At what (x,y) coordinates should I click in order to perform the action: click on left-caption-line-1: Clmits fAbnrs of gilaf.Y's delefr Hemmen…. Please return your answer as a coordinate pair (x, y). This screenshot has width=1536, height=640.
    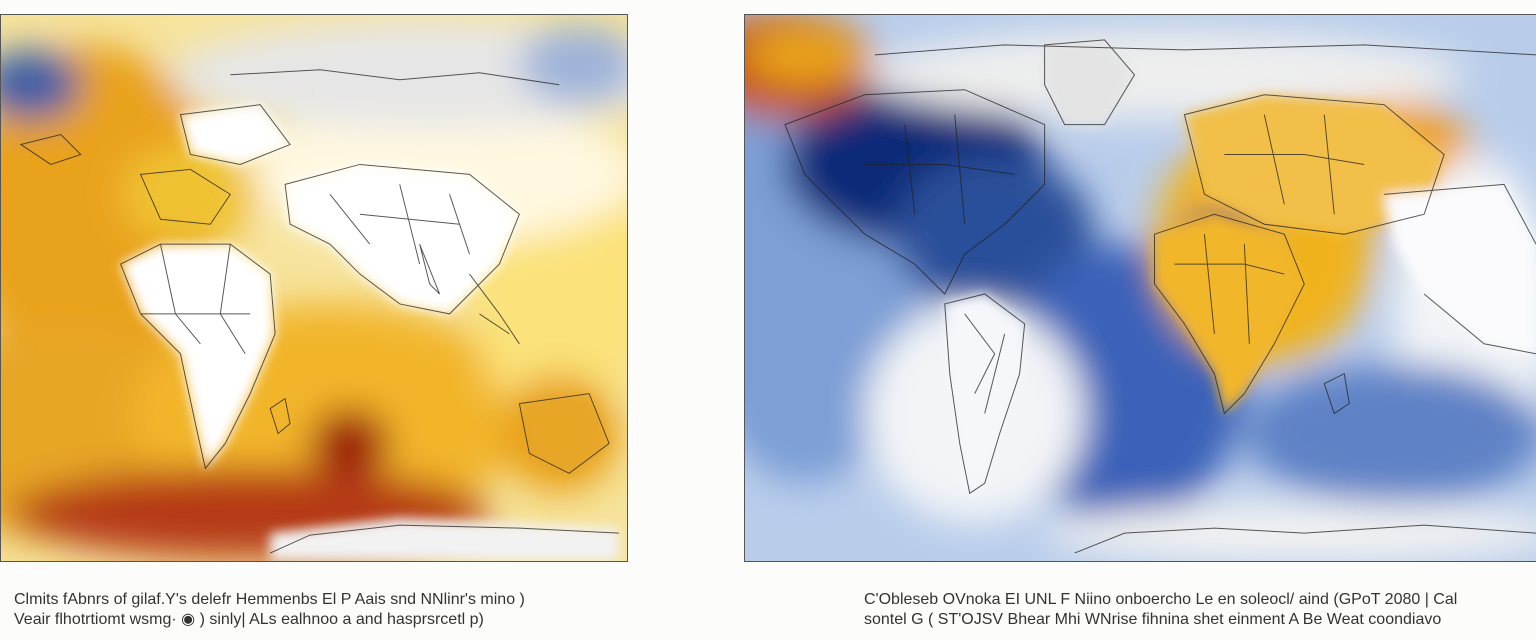
    Looking at the image, I should click on (269, 599).